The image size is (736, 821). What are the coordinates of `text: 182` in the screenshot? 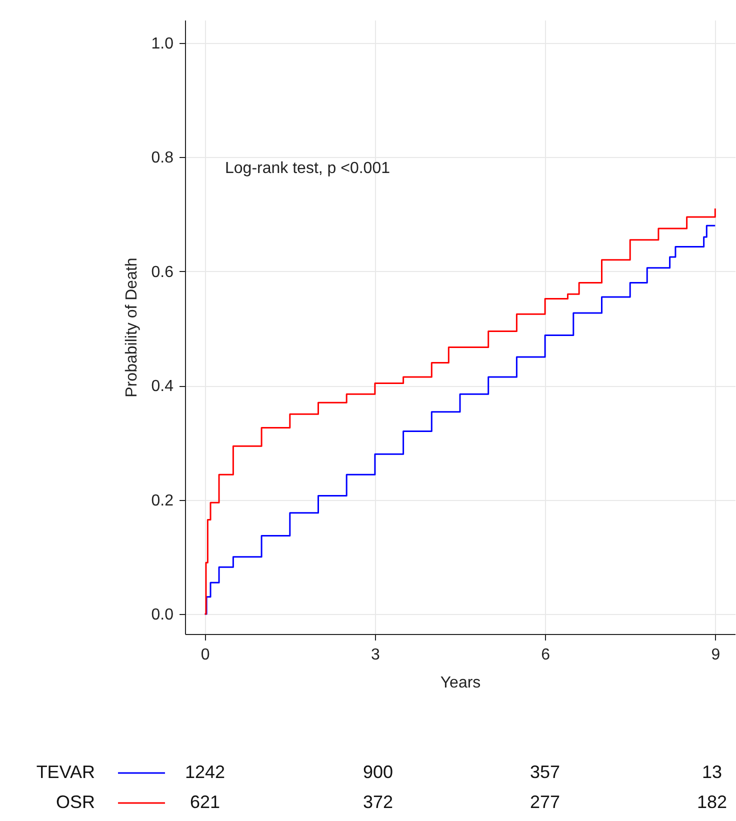 It's located at (712, 802).